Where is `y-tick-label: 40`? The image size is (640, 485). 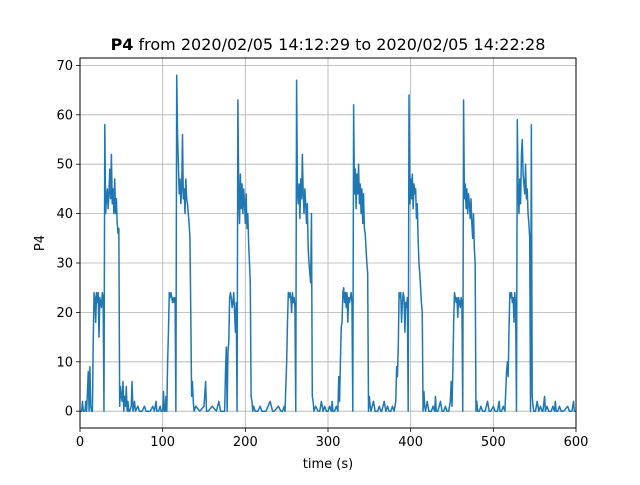
y-tick-label: 40 is located at coordinates (64, 214).